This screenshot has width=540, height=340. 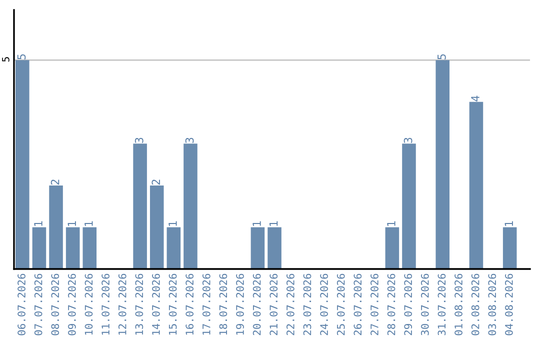 I want to click on x-tick-label: 25.07.2026, so click(x=340, y=305).